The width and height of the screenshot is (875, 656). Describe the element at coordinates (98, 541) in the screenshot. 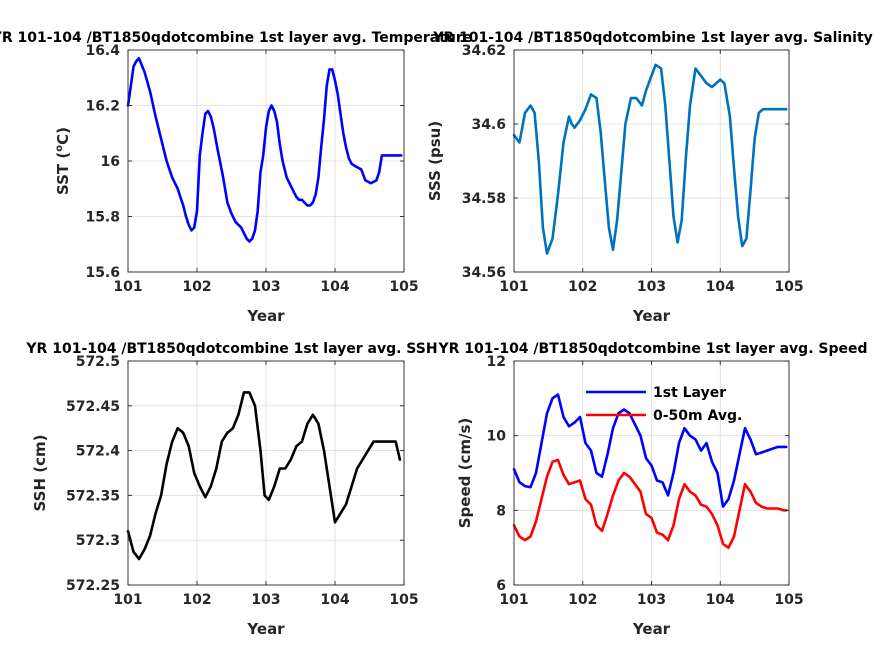

I see `y-tick-label: 572.3` at that location.